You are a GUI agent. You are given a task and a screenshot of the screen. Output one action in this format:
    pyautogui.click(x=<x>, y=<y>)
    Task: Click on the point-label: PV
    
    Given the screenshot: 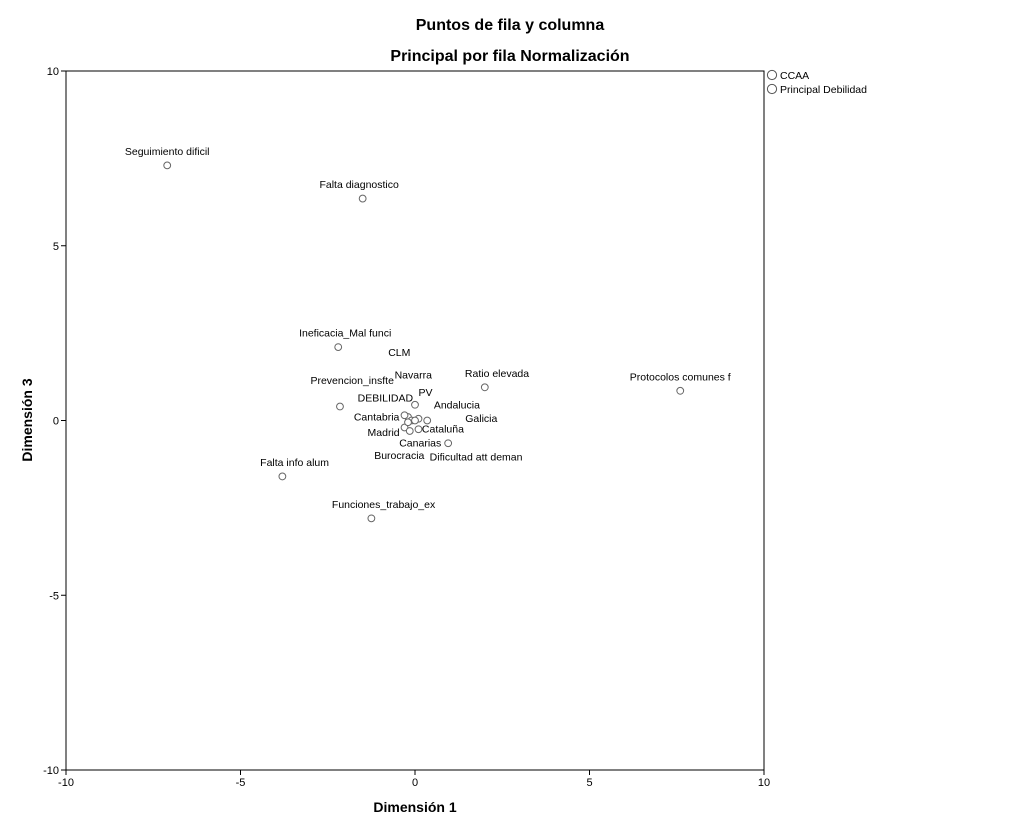 What is the action you would take?
    pyautogui.click(x=425, y=393)
    